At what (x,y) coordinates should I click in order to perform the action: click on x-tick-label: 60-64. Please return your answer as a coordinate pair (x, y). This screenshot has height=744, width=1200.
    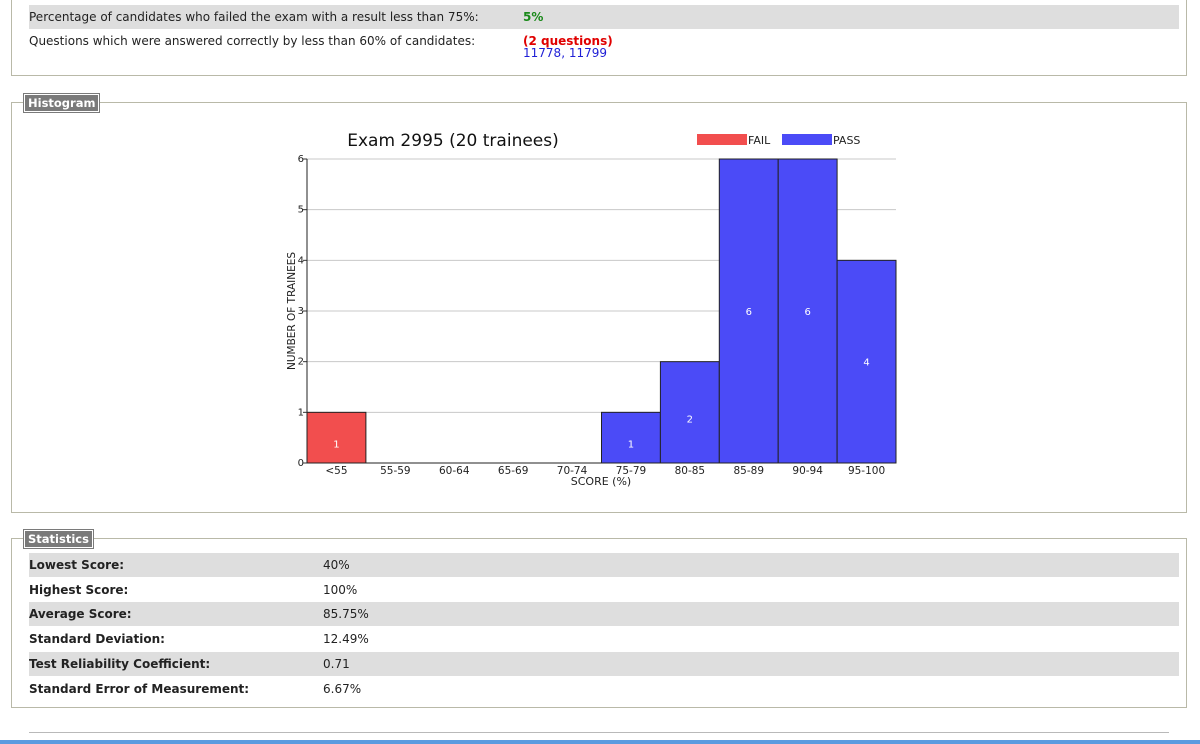
    Looking at the image, I should click on (454, 471).